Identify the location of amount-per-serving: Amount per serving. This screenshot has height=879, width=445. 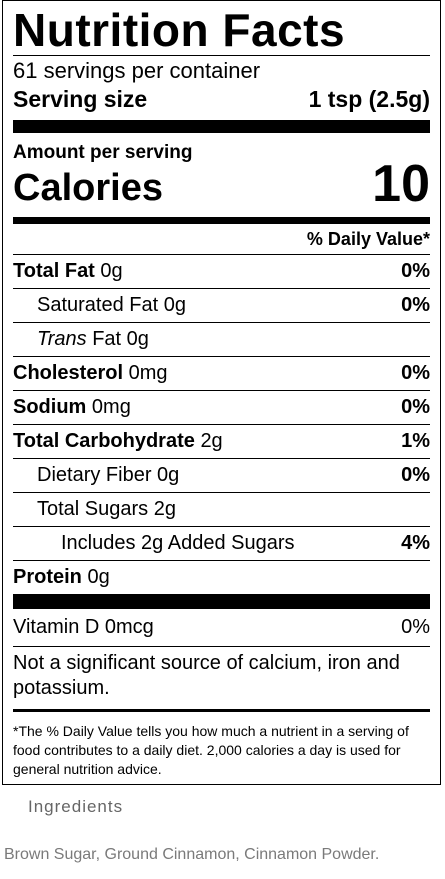
(103, 152).